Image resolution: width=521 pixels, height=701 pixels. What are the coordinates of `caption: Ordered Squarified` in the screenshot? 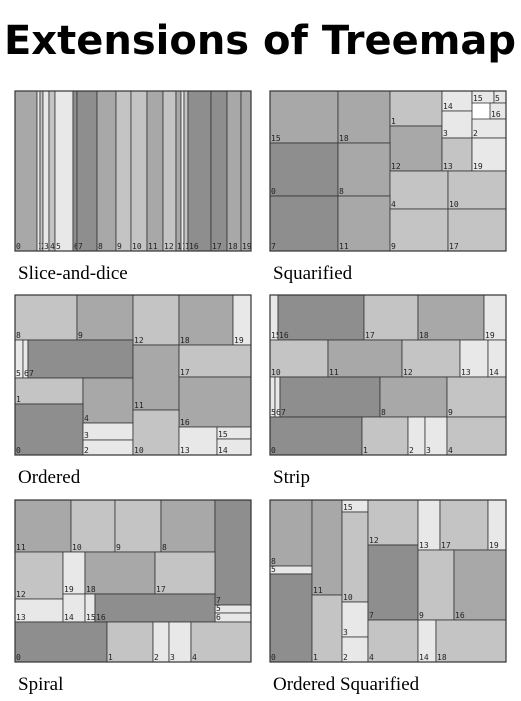 It's located at (346, 684).